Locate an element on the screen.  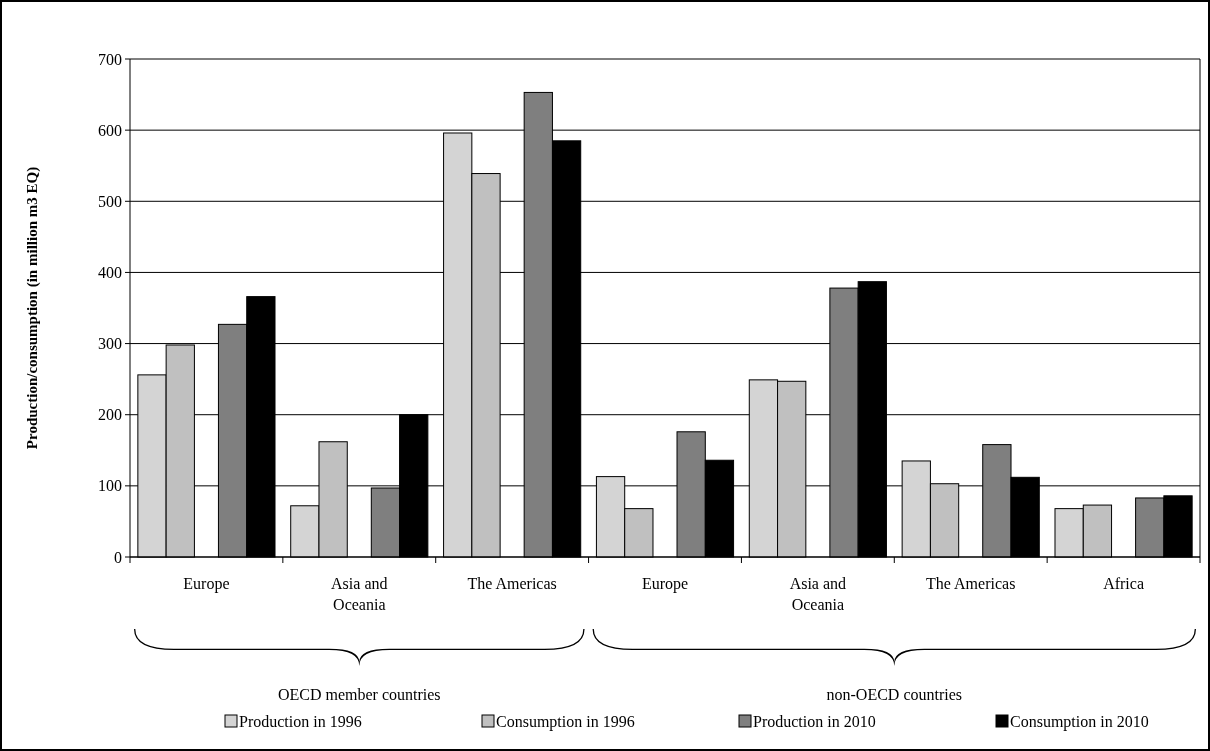
text: OECD member countries is located at coordinates (359, 694).